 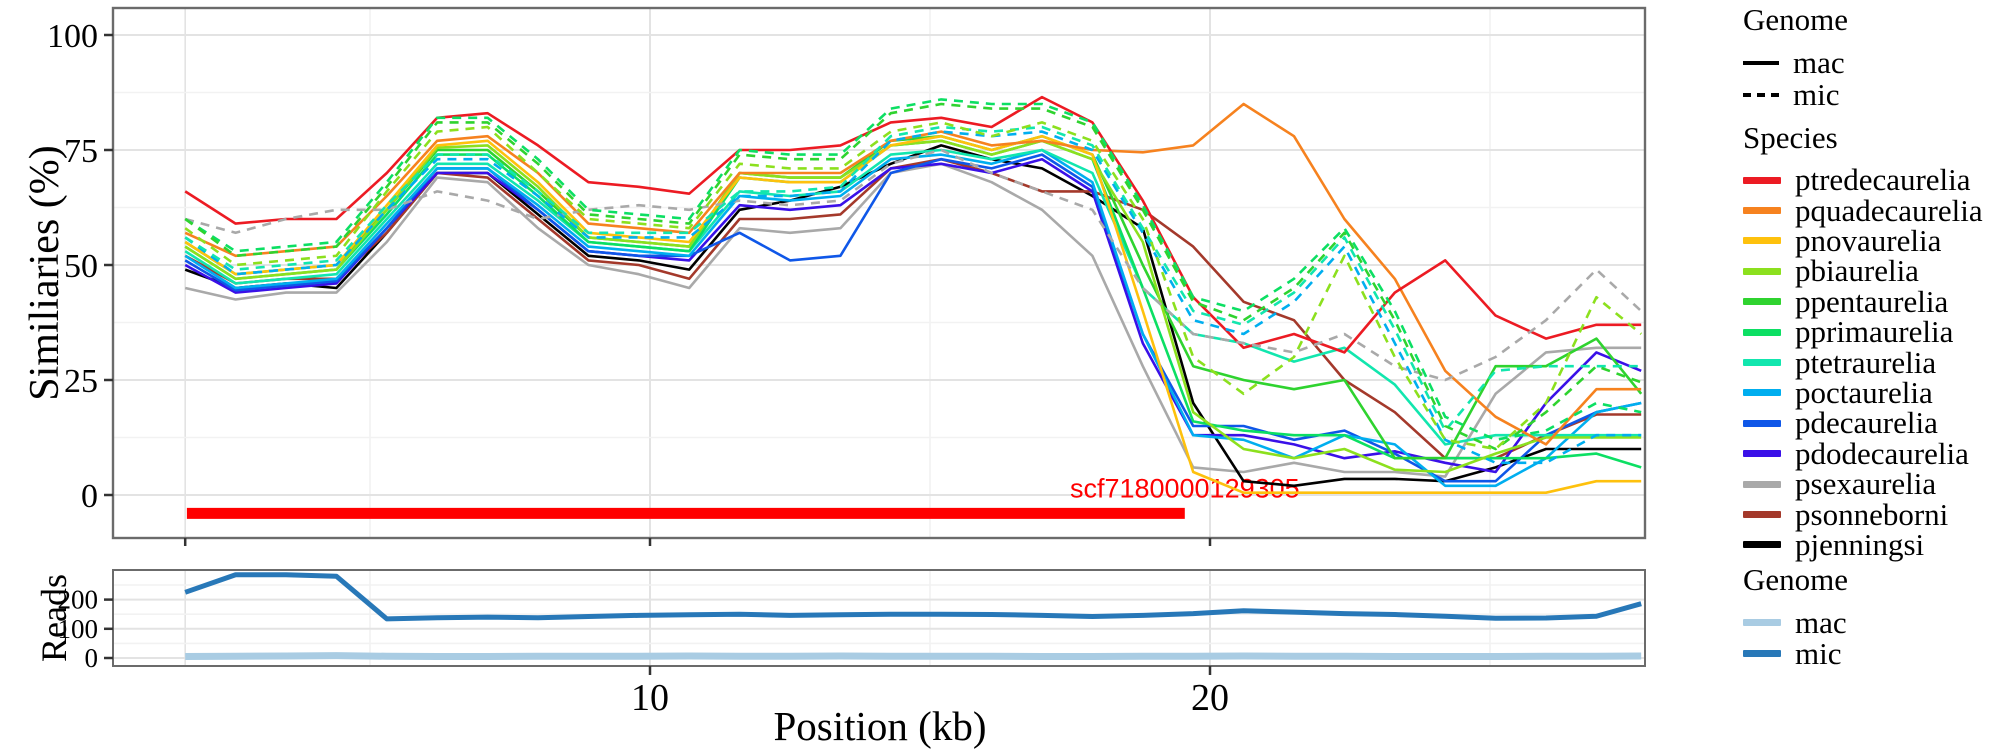 What do you see at coordinates (913, 656) in the screenshot?
I see `reads-line-mac` at bounding box center [913, 656].